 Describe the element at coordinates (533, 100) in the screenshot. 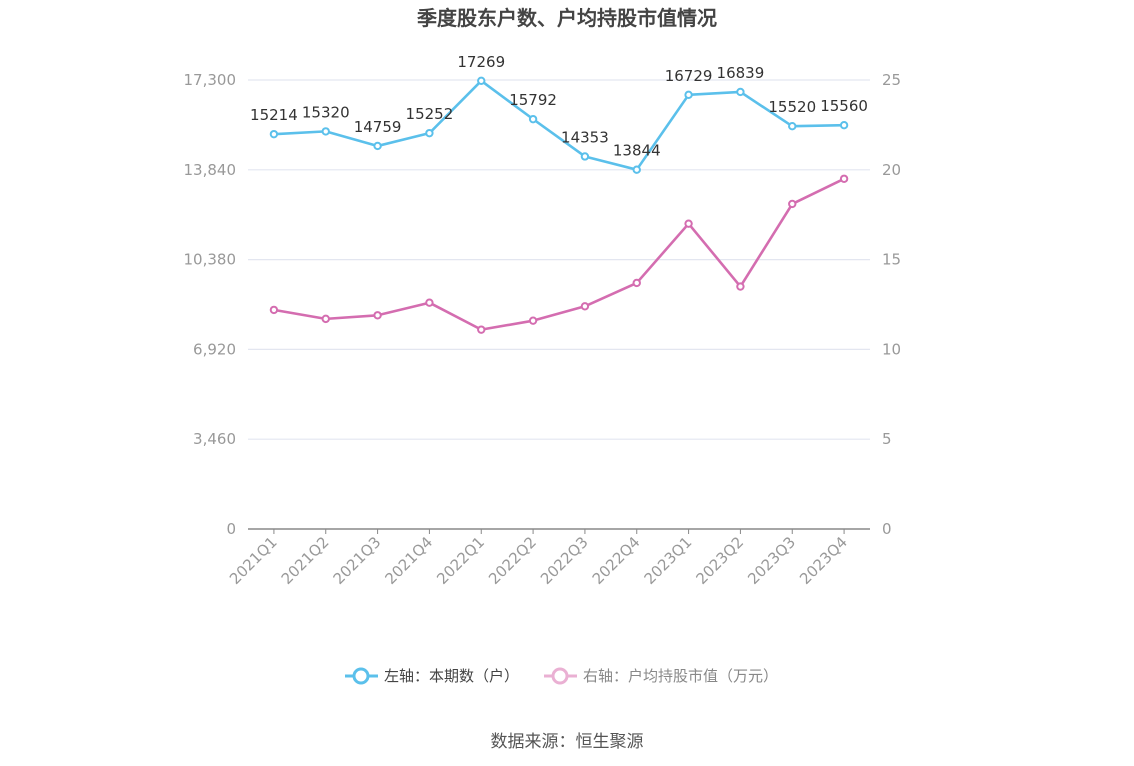

I see `data-label: 15792` at that location.